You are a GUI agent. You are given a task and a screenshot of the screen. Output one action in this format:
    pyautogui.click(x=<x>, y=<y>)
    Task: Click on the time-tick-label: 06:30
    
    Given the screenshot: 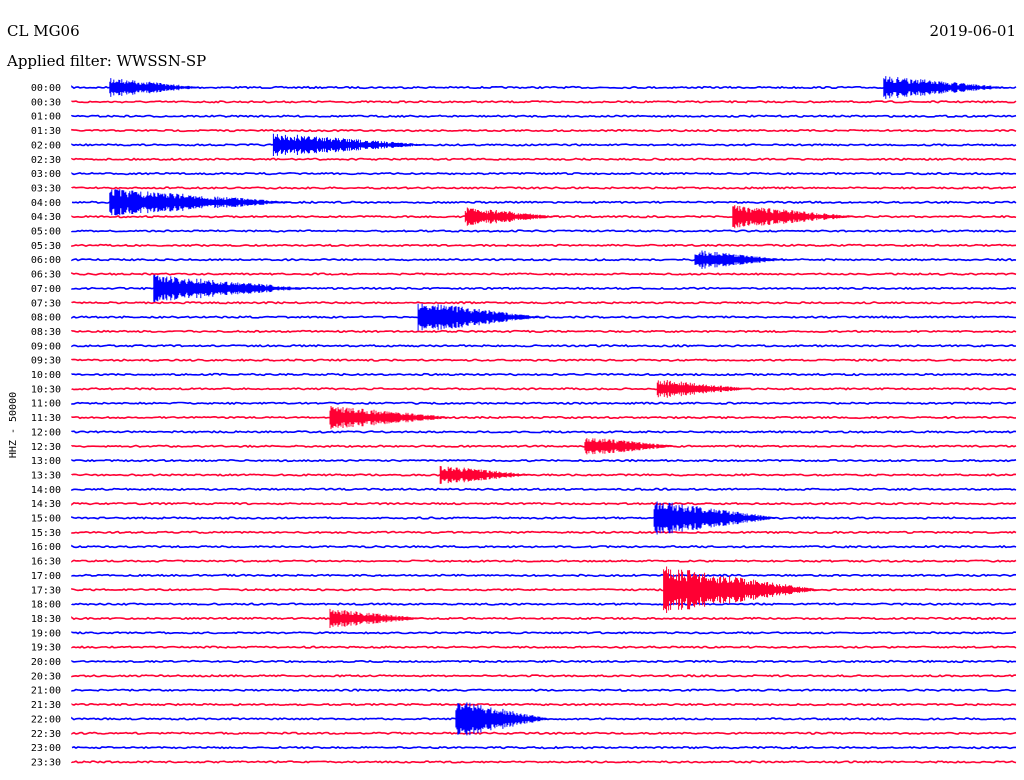 What is the action you would take?
    pyautogui.click(x=46, y=275)
    